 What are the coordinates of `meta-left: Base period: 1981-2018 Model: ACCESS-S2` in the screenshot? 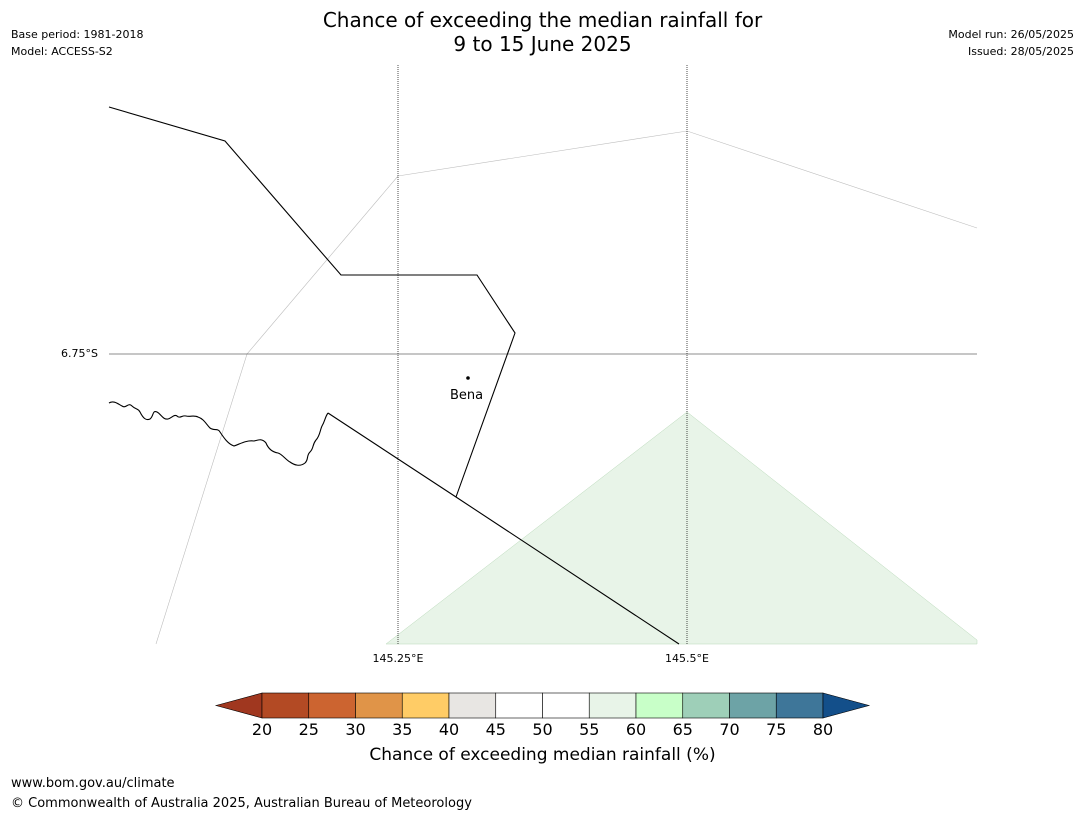 It's located at (77, 43).